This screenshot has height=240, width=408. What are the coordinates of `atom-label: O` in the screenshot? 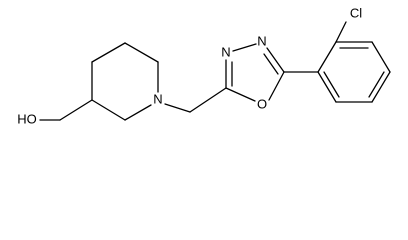 It's located at (262, 103).